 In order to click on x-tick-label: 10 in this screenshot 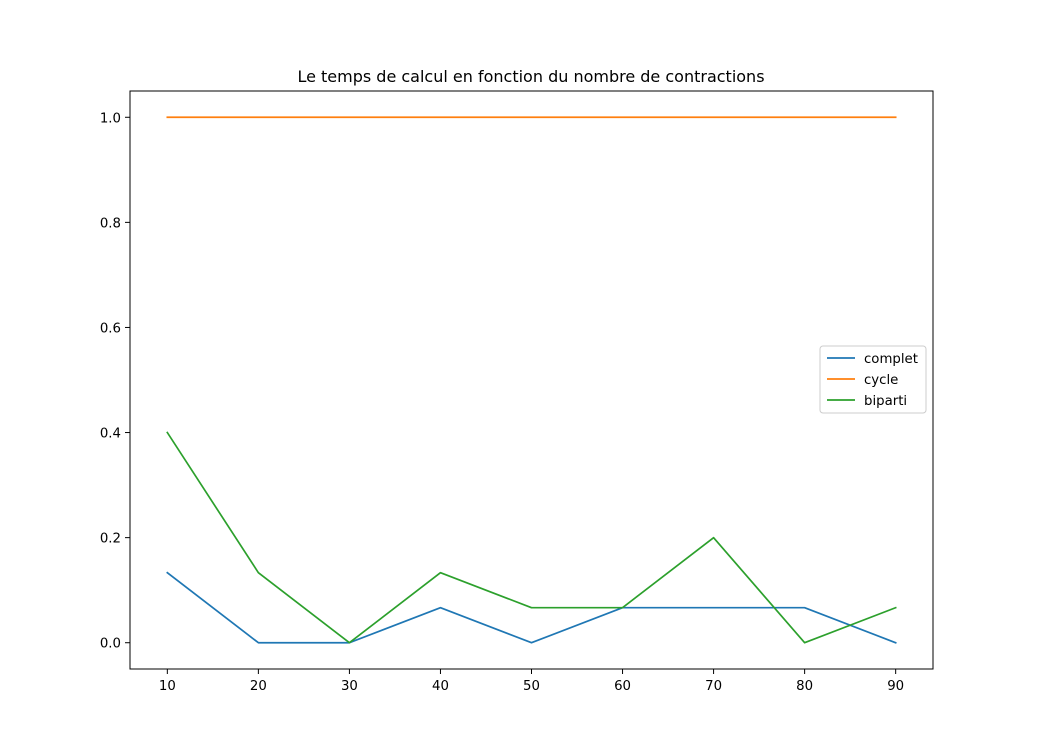, I will do `click(167, 686)`.